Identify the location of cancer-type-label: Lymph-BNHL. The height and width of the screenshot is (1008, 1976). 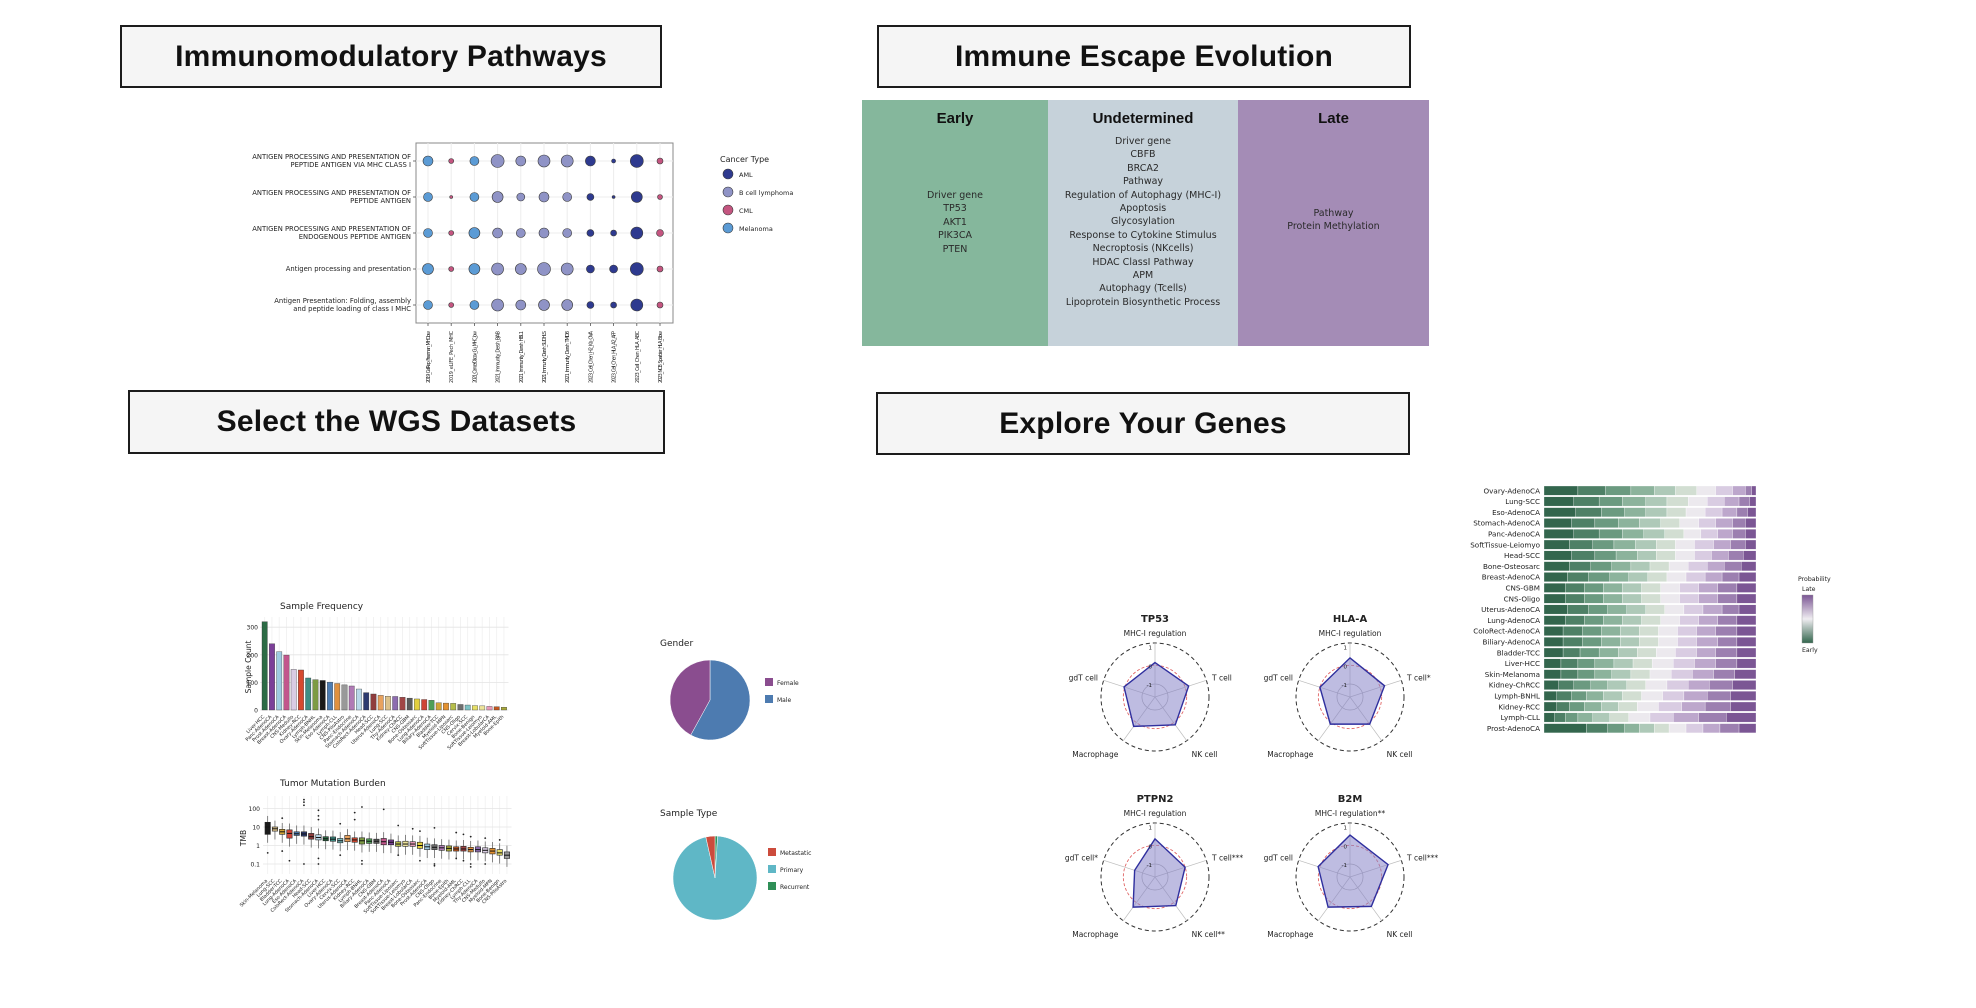
(1517, 696).